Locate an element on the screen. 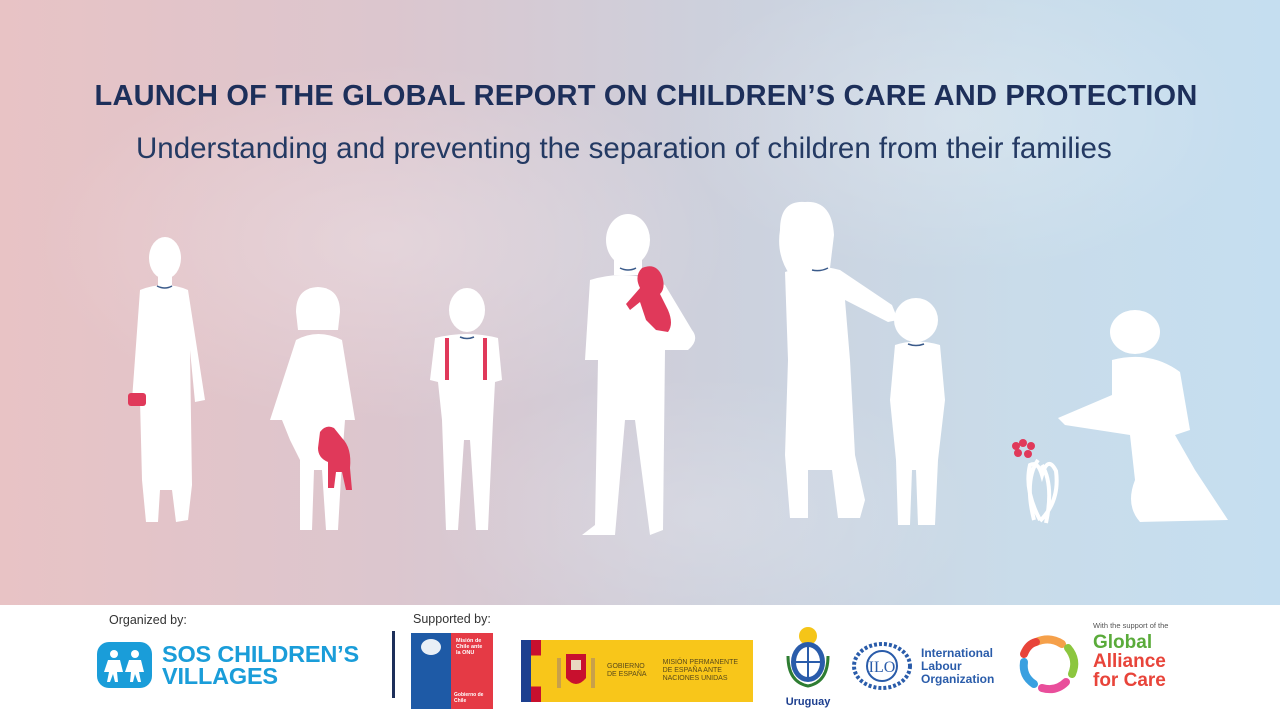 Image resolution: width=1280 pixels, height=720 pixels. chile-coat-of-arms-icon is located at coordinates (431, 647).